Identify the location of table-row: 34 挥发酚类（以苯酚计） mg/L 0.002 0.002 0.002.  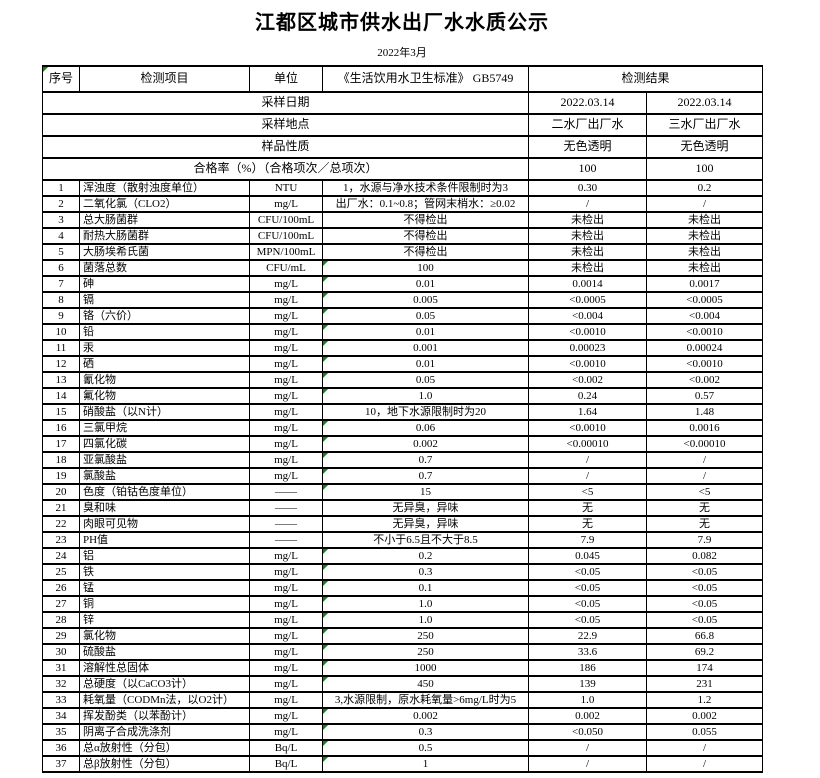
(403, 716).